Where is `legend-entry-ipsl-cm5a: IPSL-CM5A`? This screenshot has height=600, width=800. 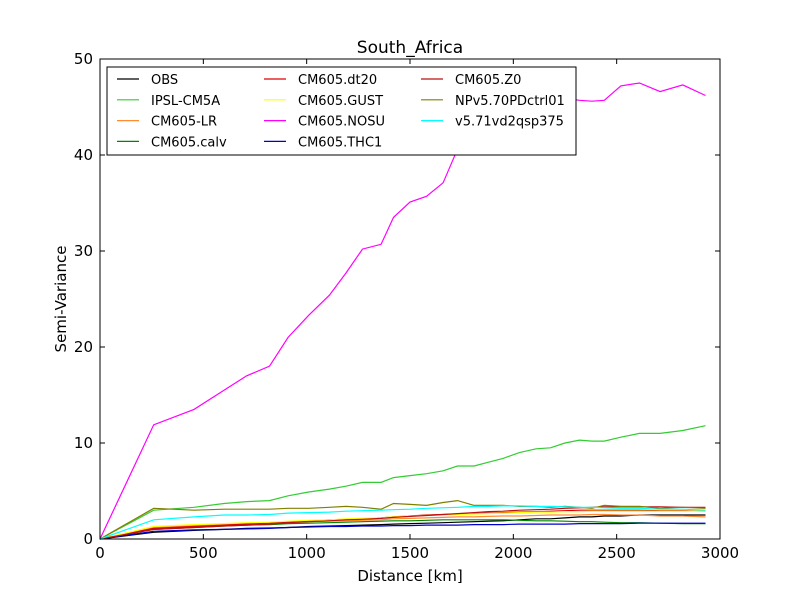
legend-entry-ipsl-cm5a: IPSL-CM5A is located at coordinates (168, 101).